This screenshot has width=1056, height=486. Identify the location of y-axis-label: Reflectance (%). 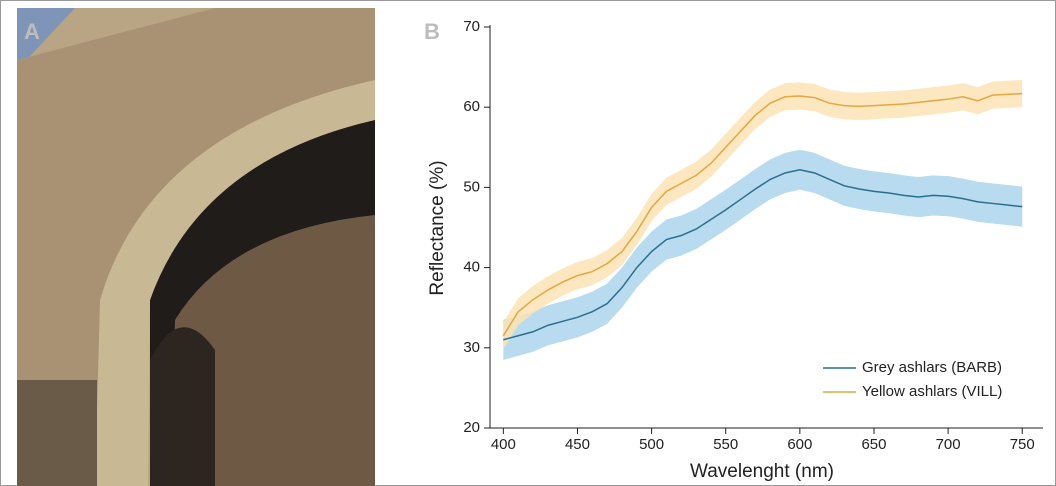
(437, 227).